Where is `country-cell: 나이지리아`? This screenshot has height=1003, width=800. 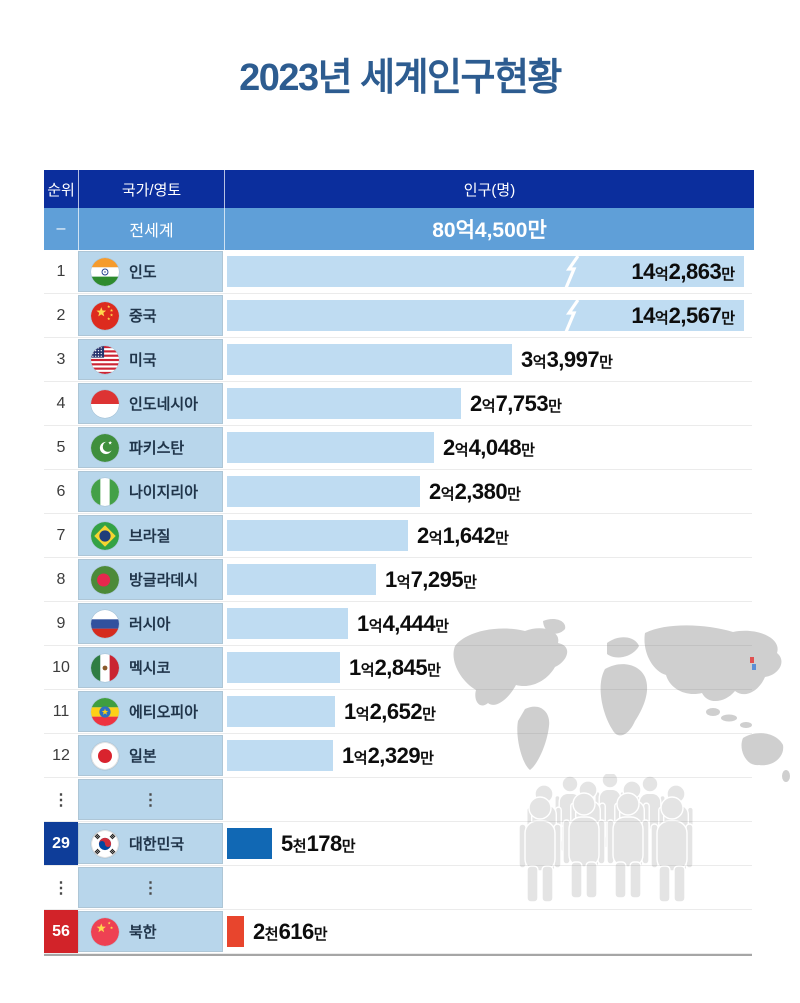 country-cell: 나이지리아 is located at coordinates (150, 491).